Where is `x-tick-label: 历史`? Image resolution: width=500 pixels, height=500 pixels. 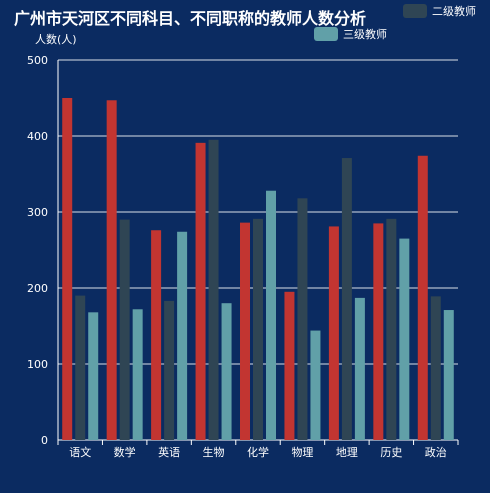 x-tick-label: 历史 is located at coordinates (391, 452).